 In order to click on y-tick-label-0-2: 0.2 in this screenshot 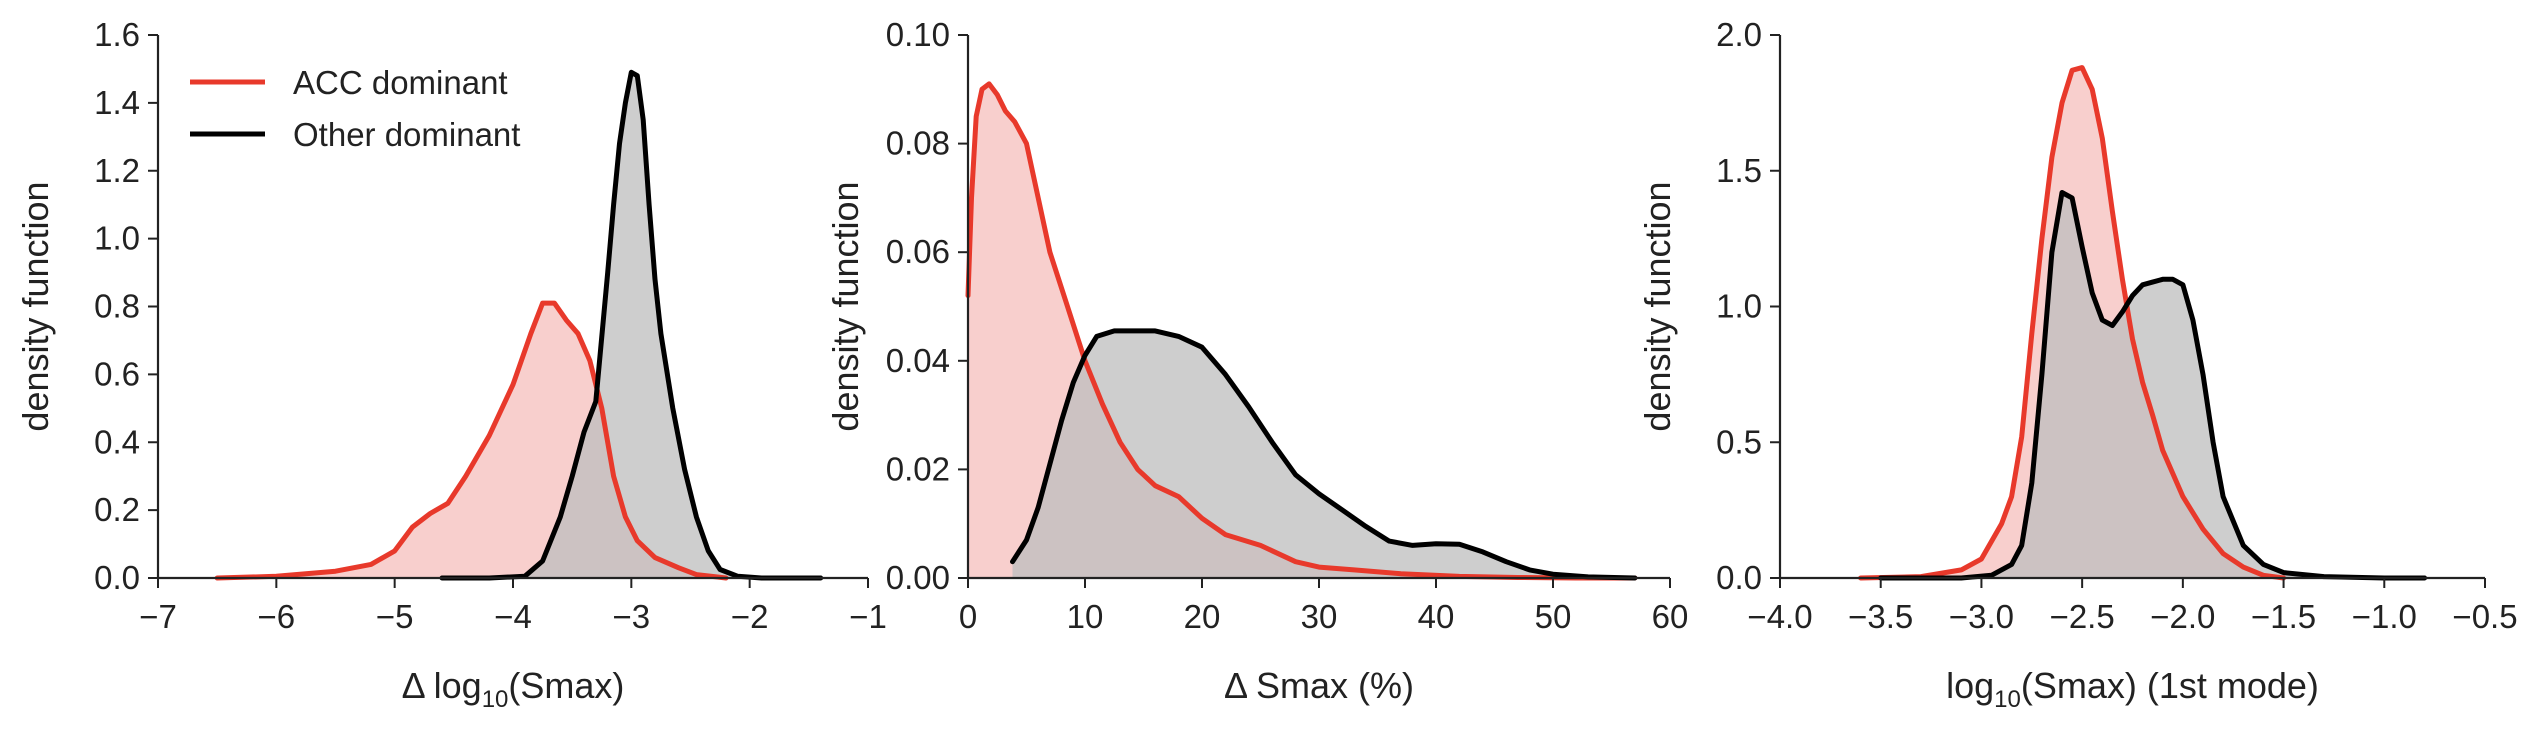, I will do `click(117, 509)`.